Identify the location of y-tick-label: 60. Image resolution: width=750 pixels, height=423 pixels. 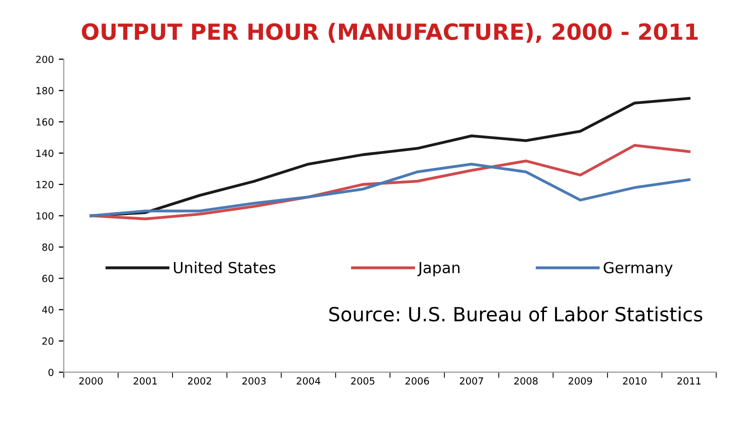
(48, 278).